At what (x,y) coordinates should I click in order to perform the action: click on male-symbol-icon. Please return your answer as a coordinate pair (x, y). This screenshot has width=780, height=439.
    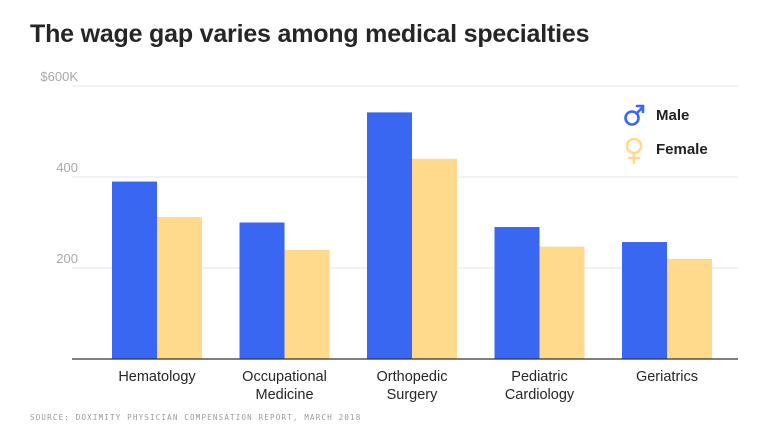
    Looking at the image, I should click on (634, 115).